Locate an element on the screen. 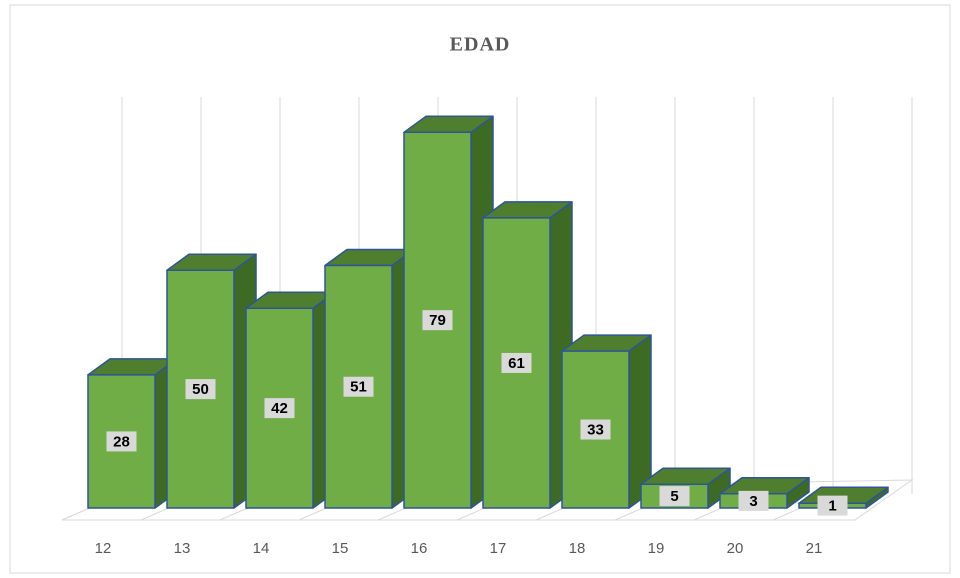 This screenshot has height=578, width=960. value-label: 3 is located at coordinates (753, 501).